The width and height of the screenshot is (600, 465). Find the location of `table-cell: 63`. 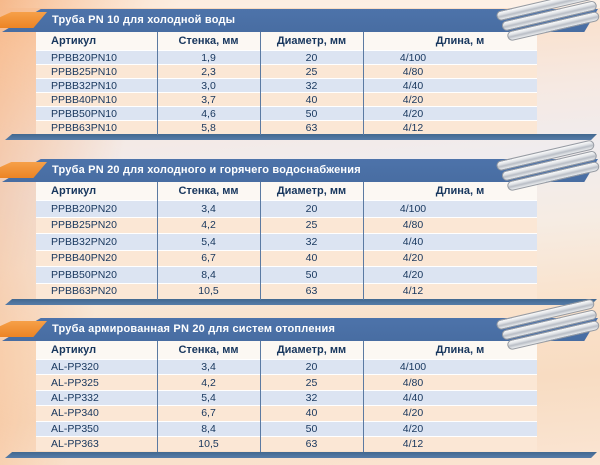

table-cell: 63 is located at coordinates (311, 127).